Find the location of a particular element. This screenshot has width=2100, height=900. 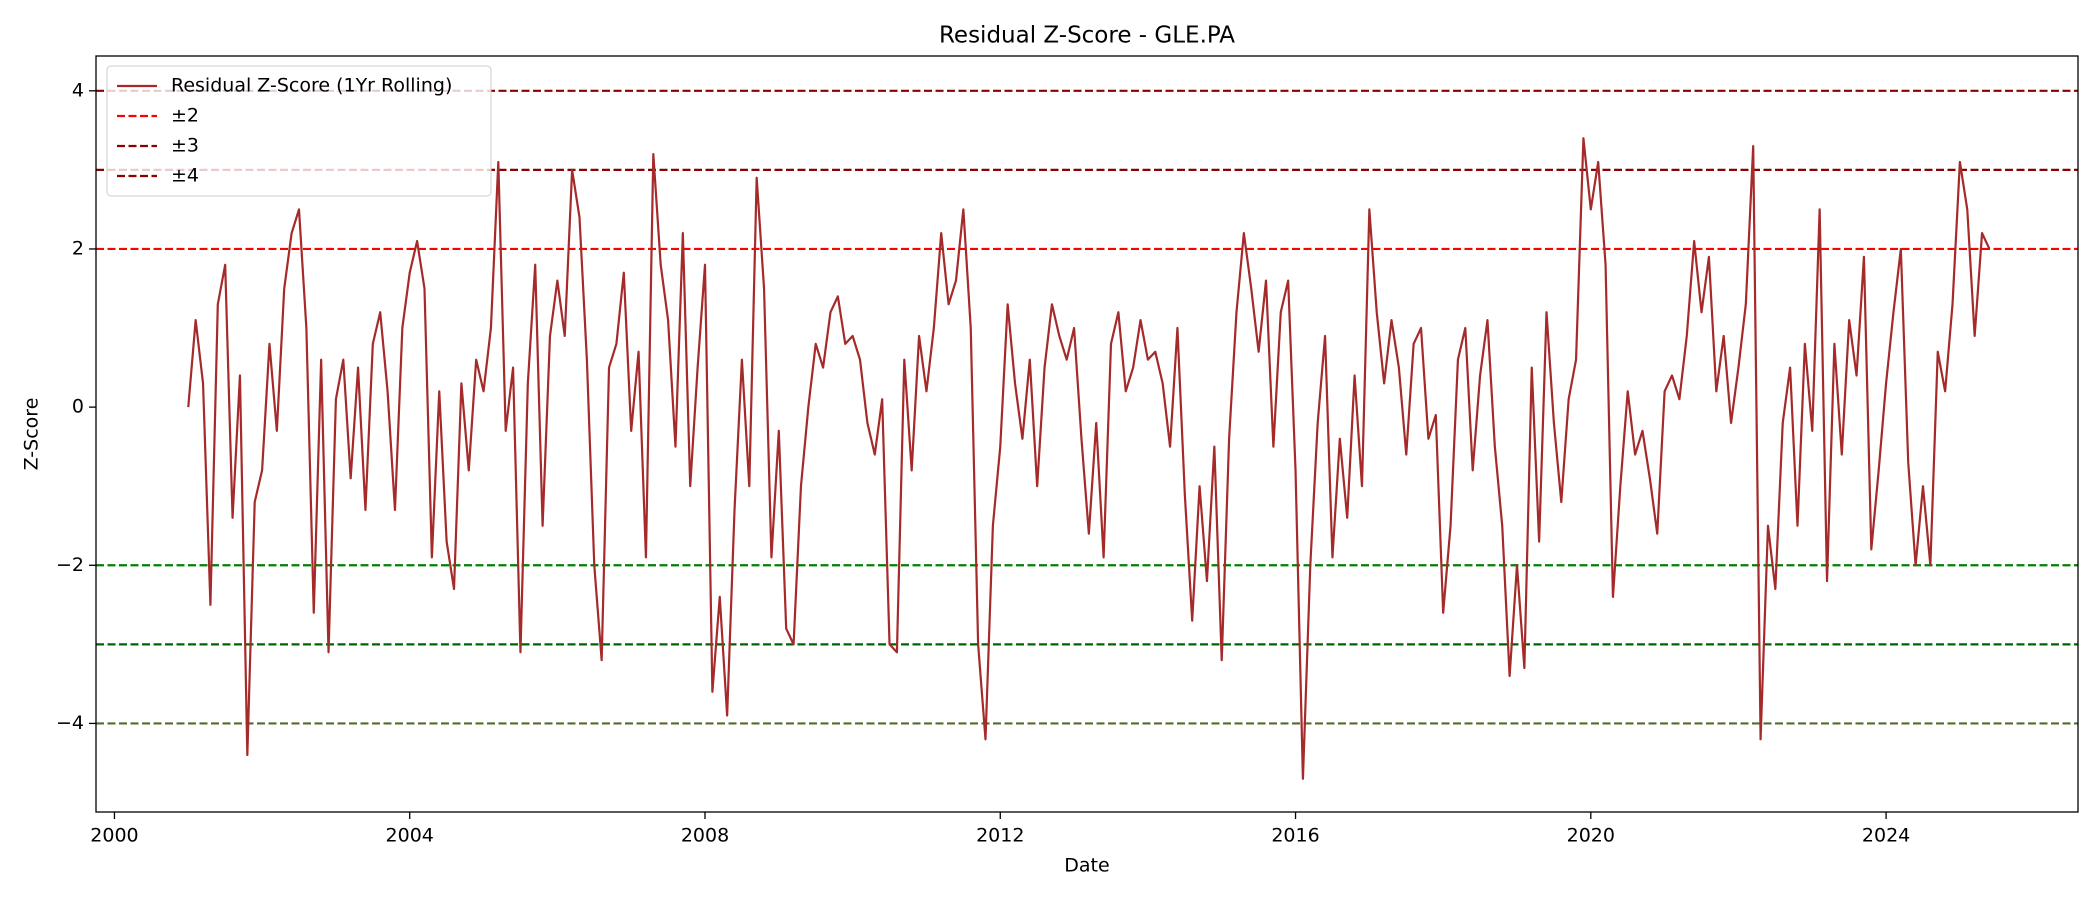

y-tick-label: −4 is located at coordinates (70, 723).